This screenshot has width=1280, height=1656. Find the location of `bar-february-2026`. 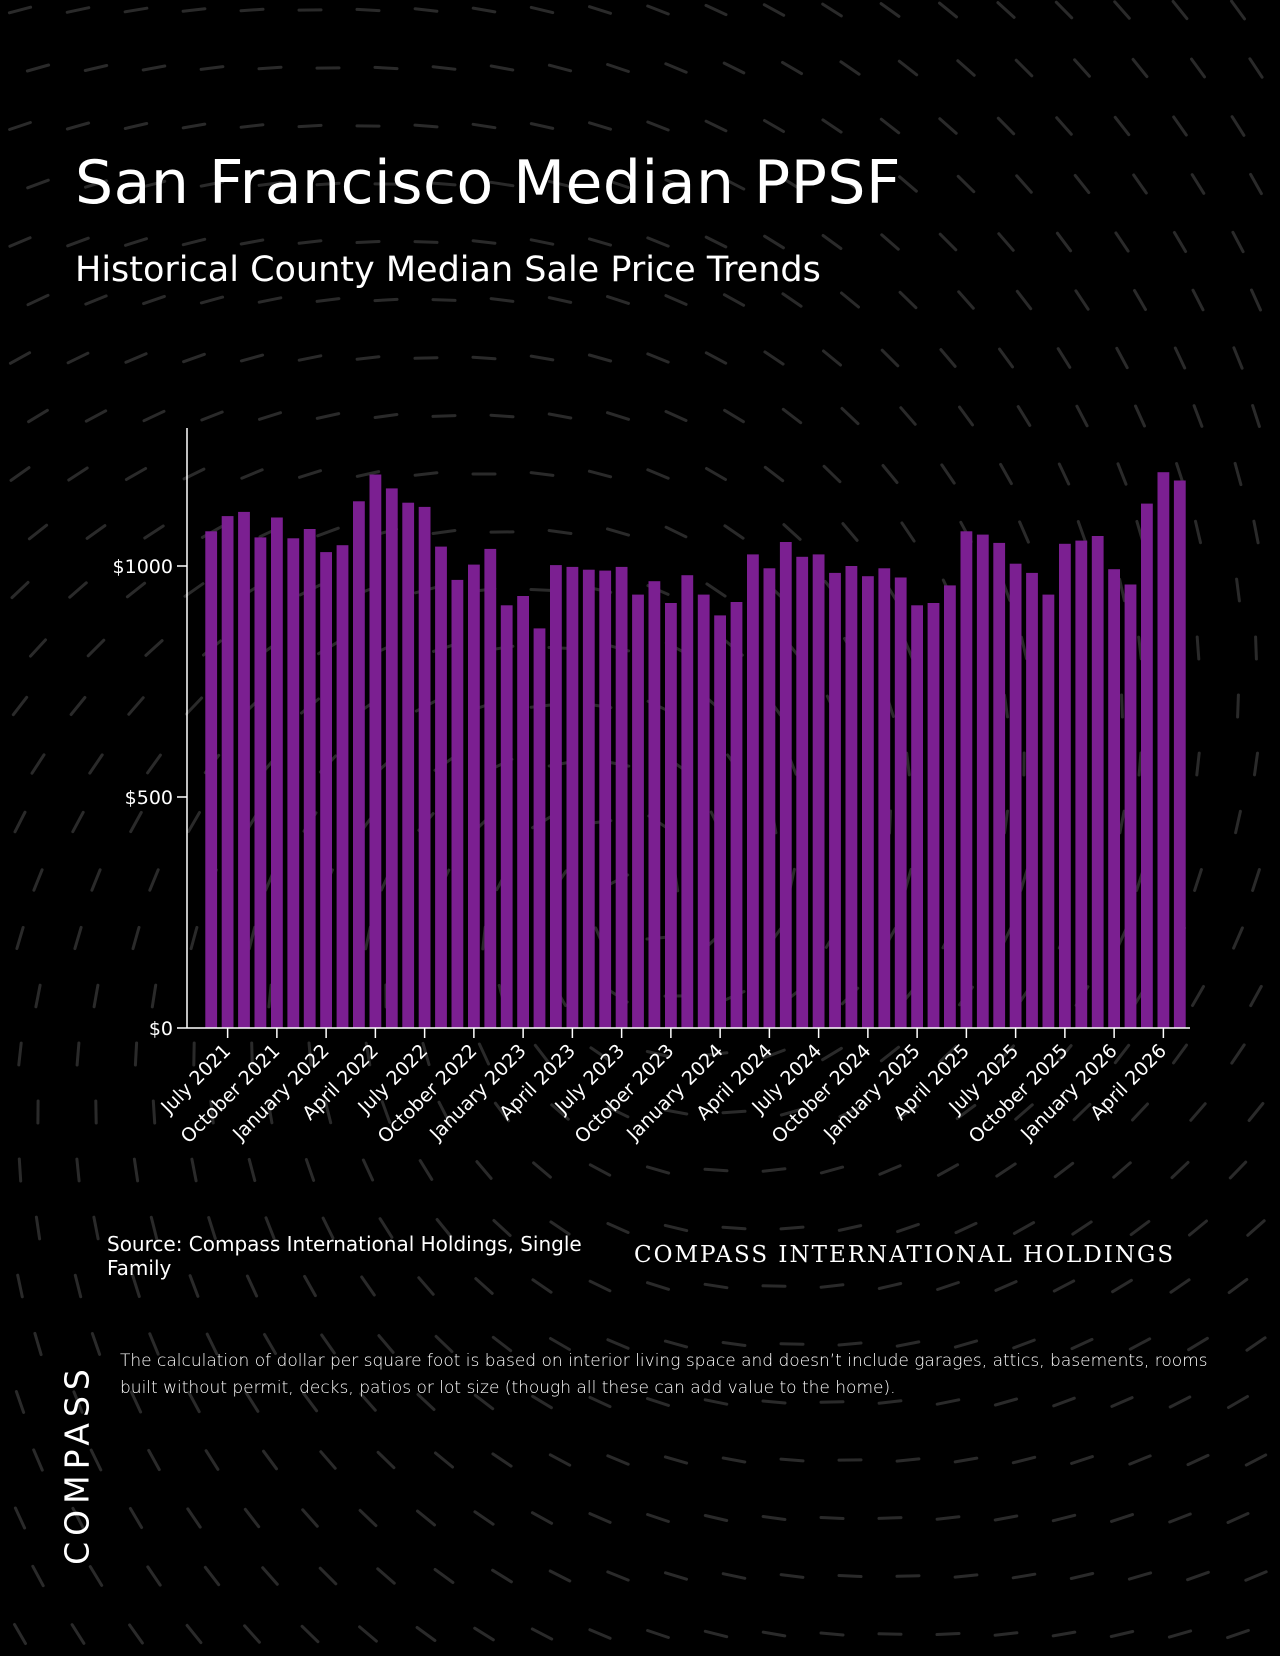

bar-february-2026 is located at coordinates (1130, 806).